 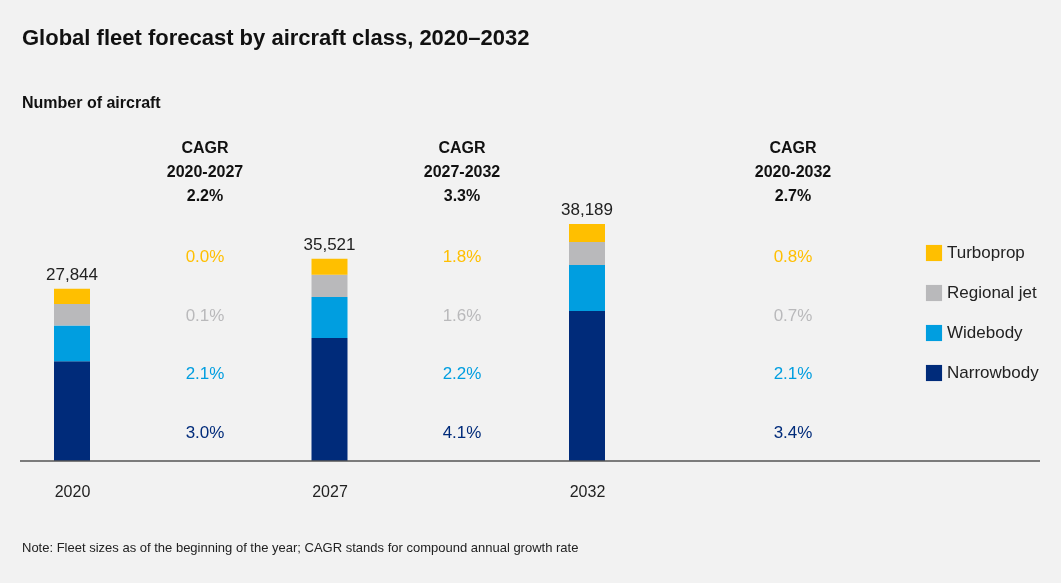 What do you see at coordinates (993, 372) in the screenshot?
I see `legend-label: Narrowbody` at bounding box center [993, 372].